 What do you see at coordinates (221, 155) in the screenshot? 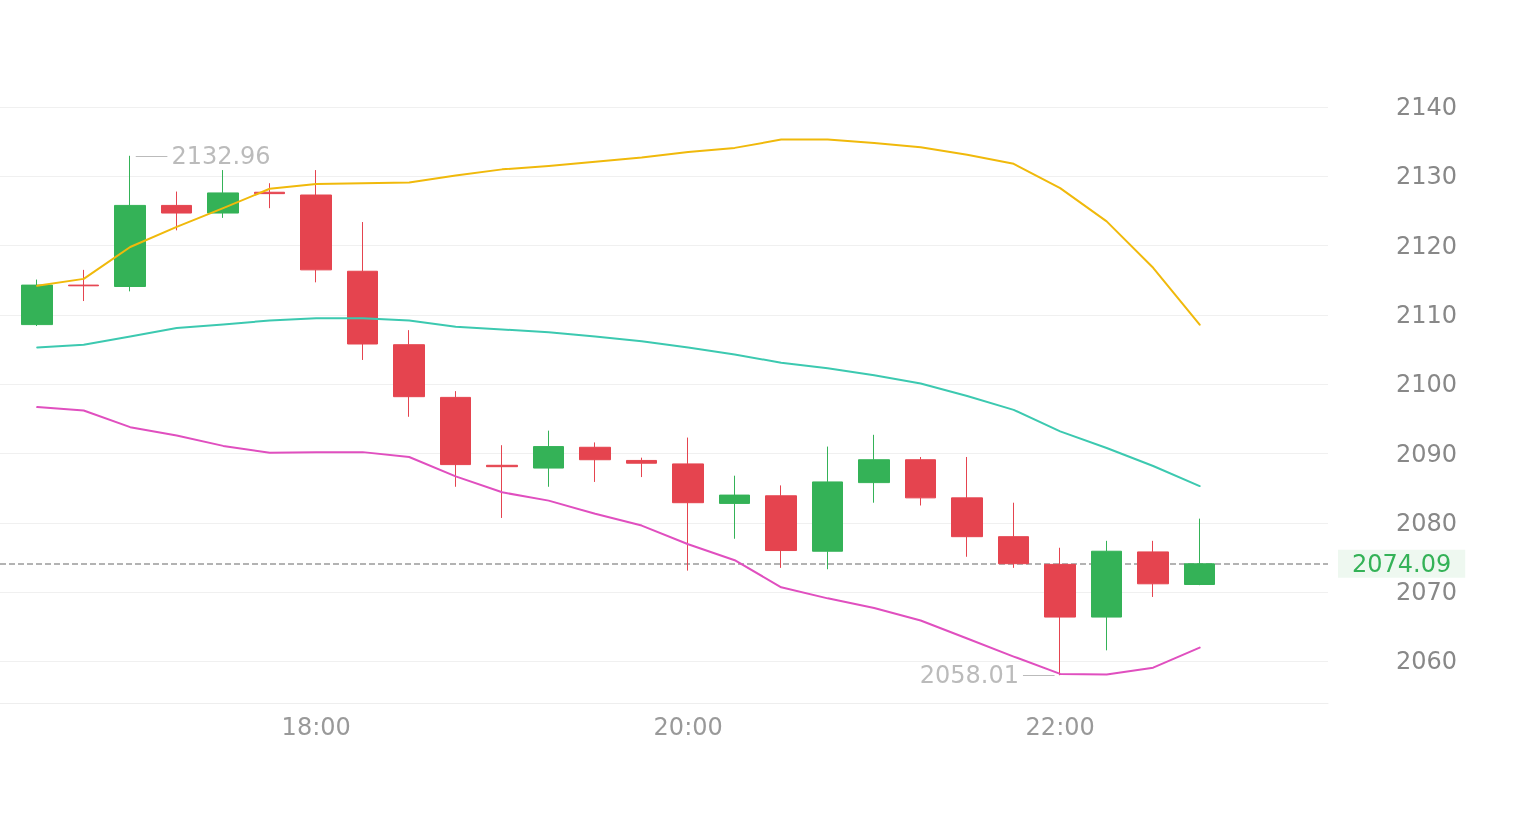
I see `annotation: 2132.96` at bounding box center [221, 155].